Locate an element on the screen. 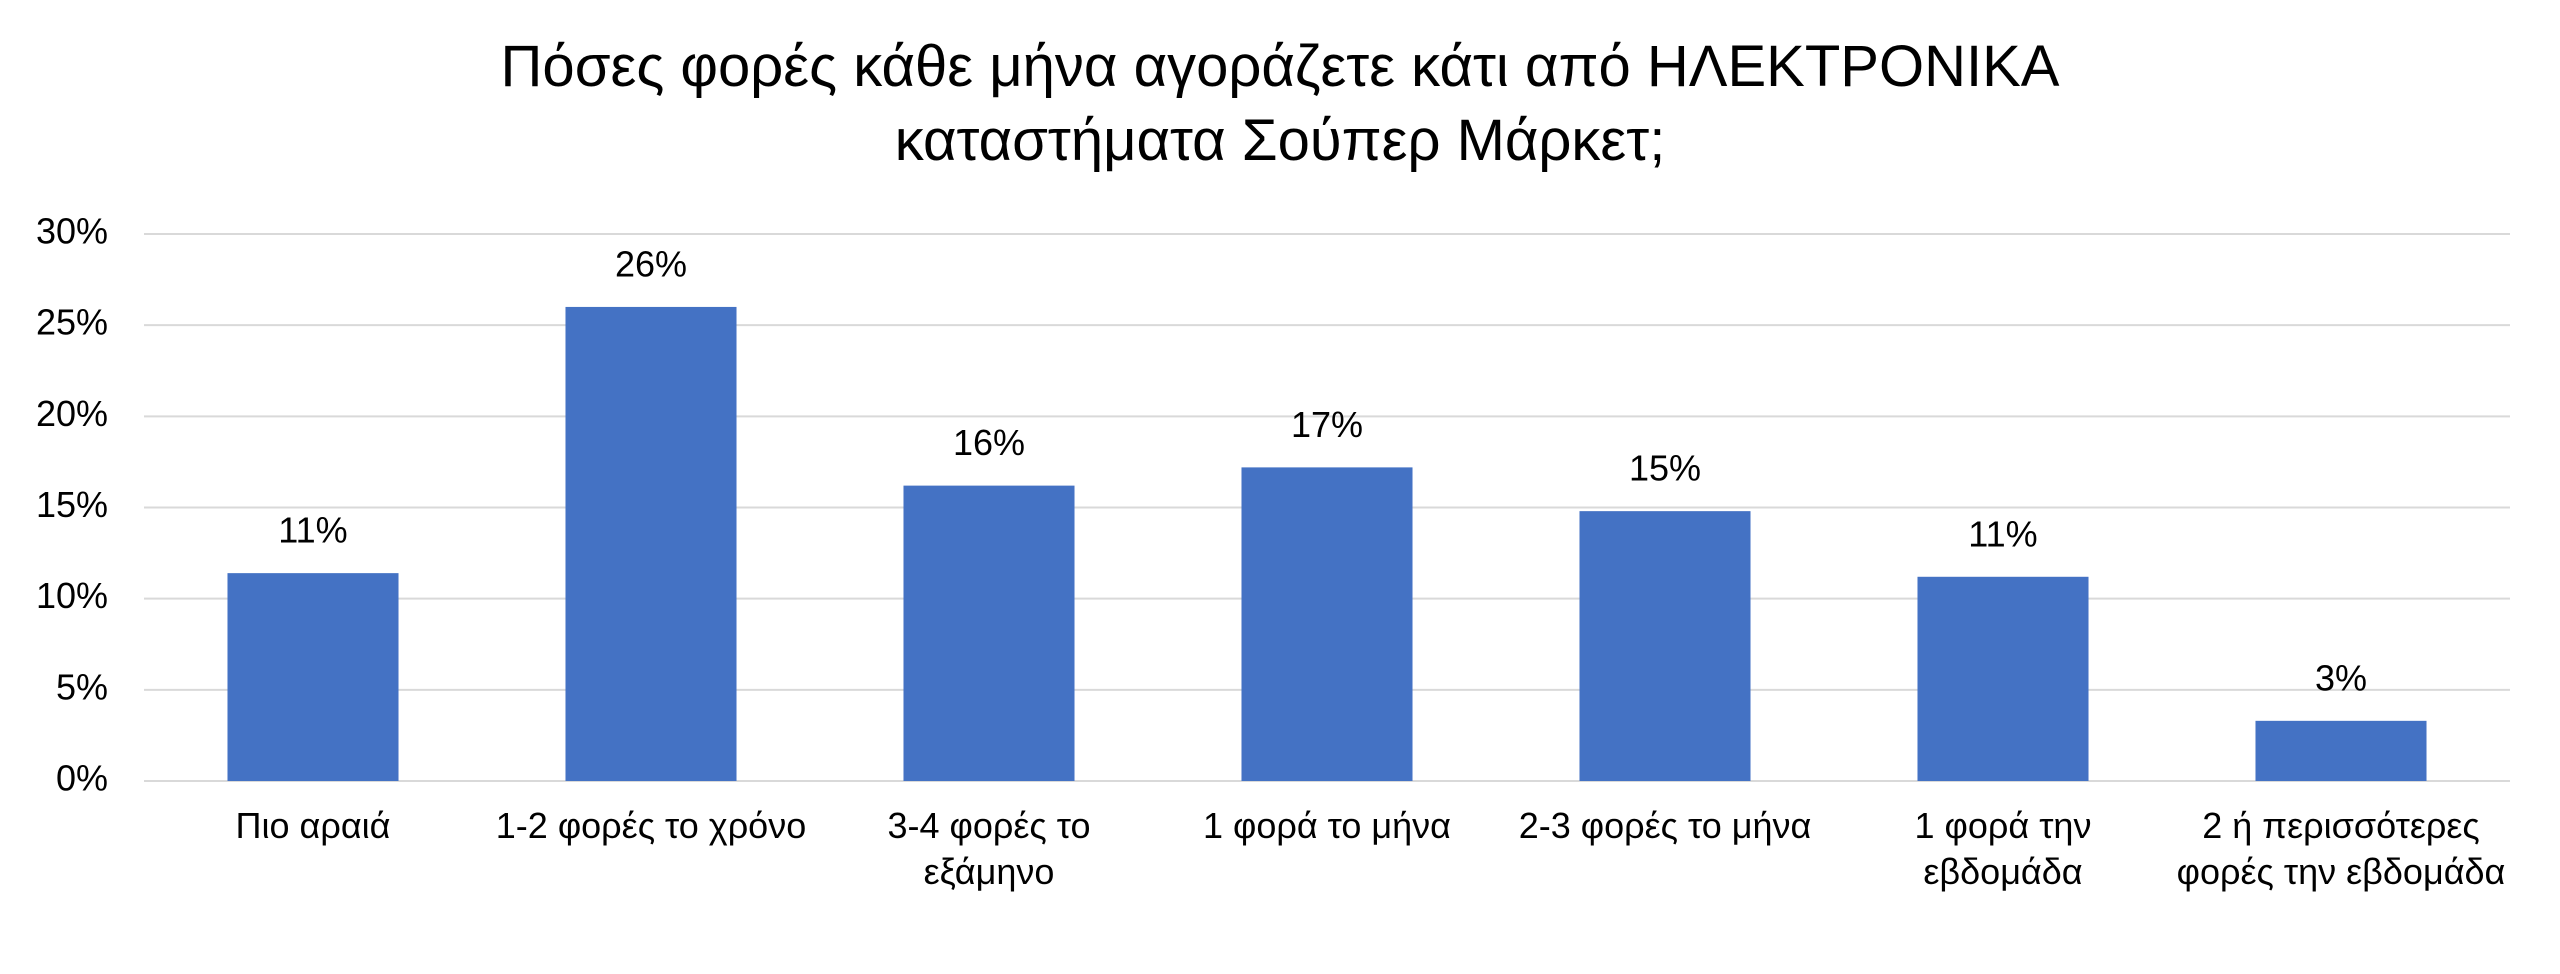 The image size is (2560, 974). y-tick-label: 20% is located at coordinates (72, 413).